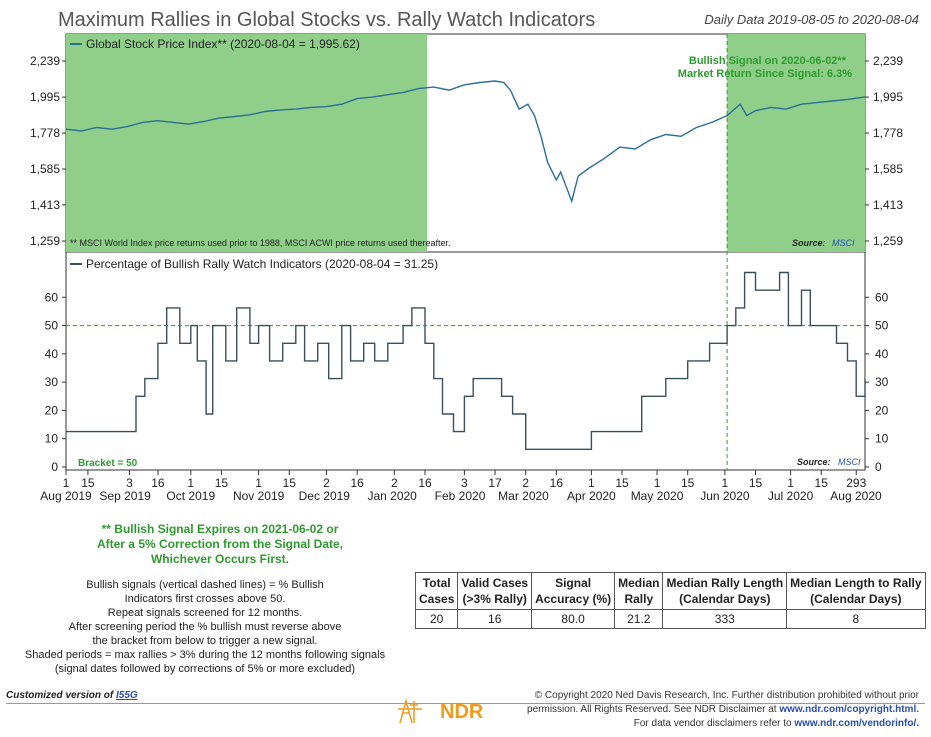 The image size is (931, 737). I want to click on x-tick-label: 17, so click(495, 483).